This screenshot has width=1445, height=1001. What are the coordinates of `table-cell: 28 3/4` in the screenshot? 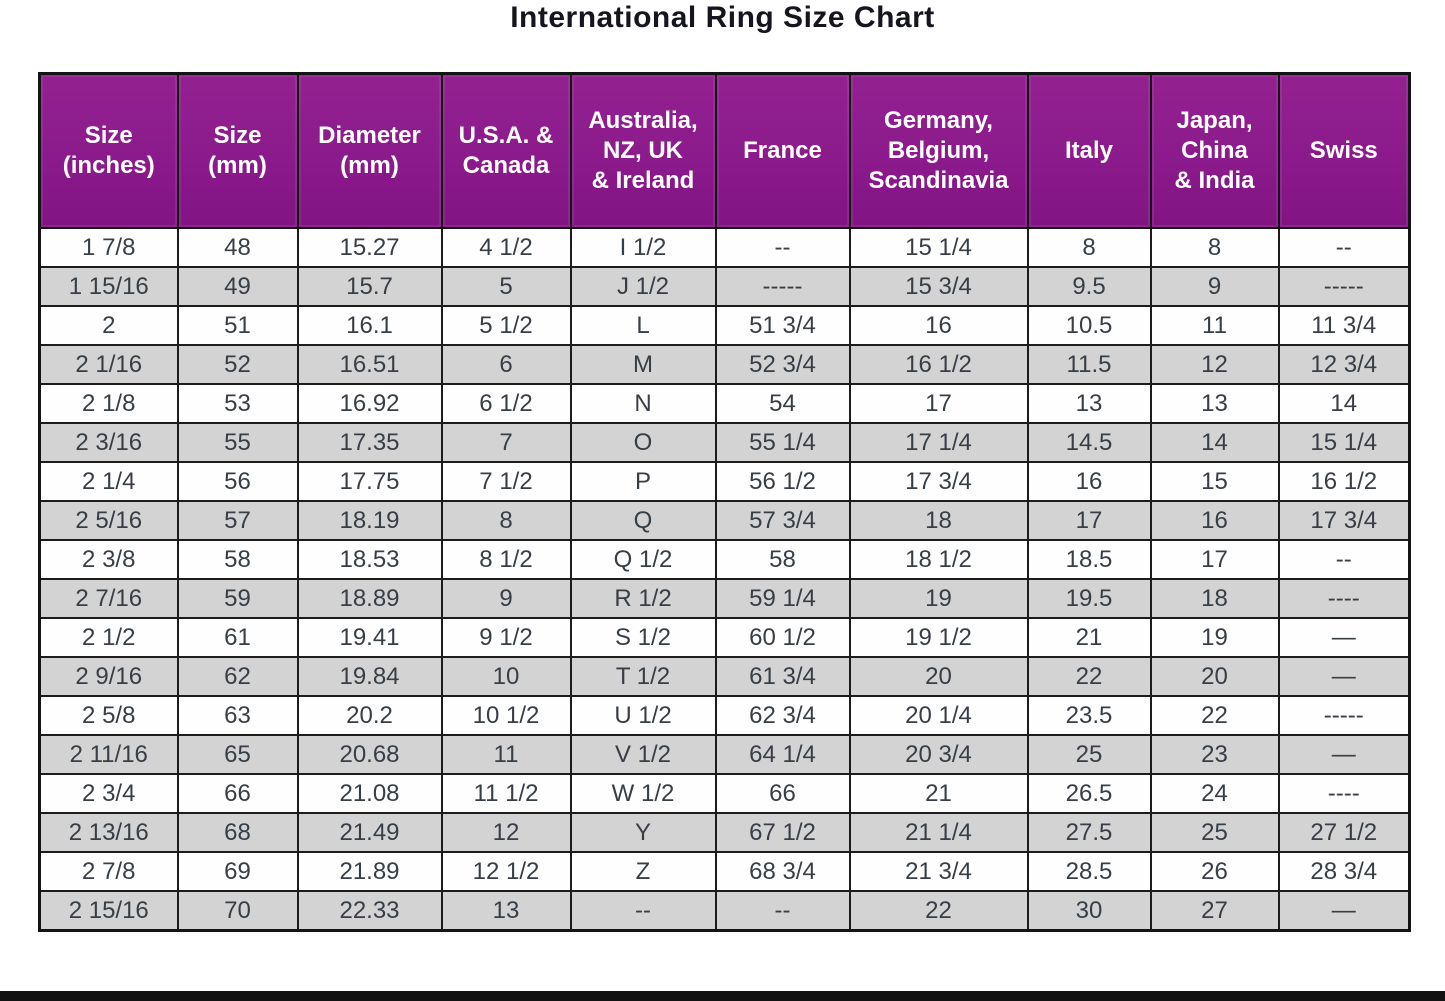 It's located at (1344, 871).